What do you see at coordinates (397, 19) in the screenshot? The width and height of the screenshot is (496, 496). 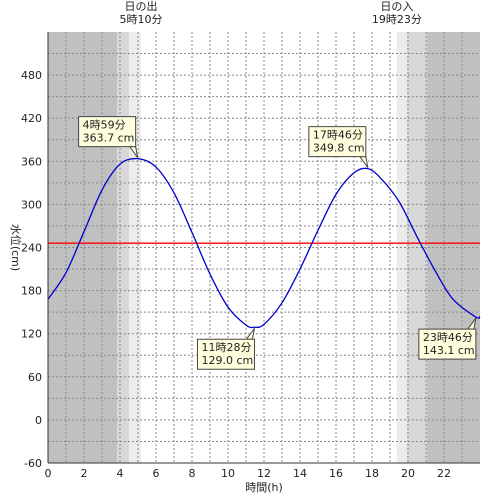 I see `sunset-time: 19時23分` at bounding box center [397, 19].